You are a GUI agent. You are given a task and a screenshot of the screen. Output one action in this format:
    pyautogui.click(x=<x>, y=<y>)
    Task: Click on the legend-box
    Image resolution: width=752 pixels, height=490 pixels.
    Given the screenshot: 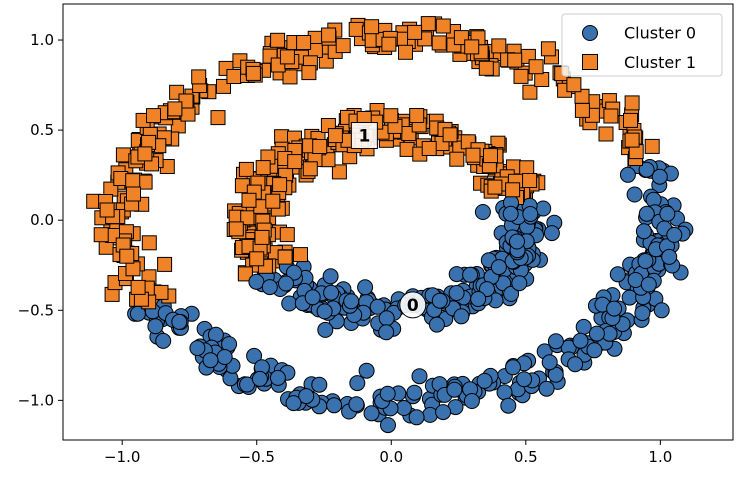 What is the action you would take?
    pyautogui.click(x=642, y=45)
    